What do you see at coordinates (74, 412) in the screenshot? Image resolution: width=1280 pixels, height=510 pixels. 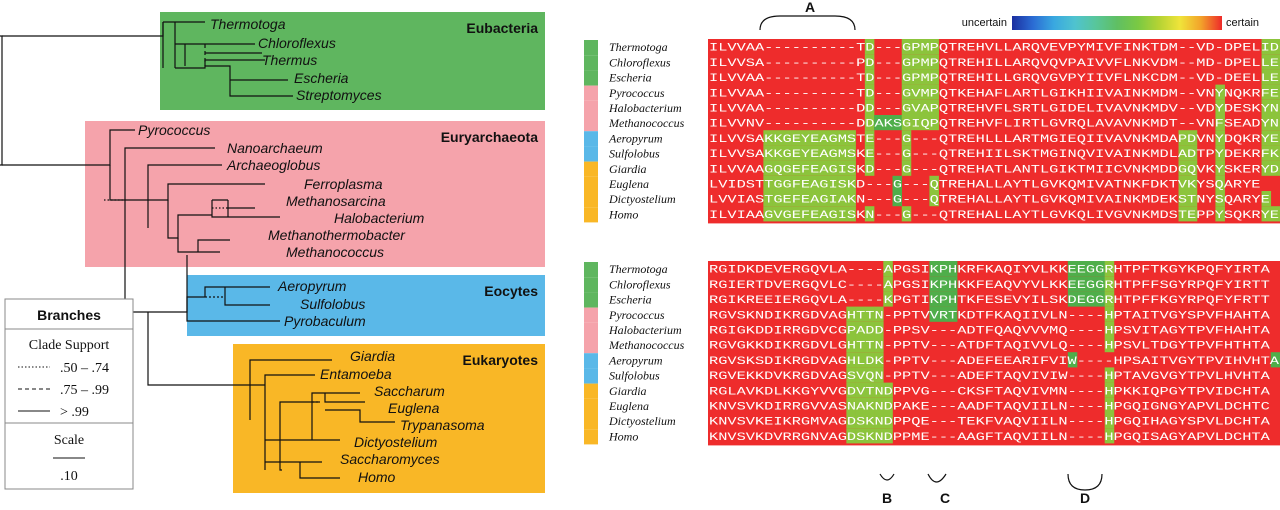 I see `legend-support-3: > .99` at bounding box center [74, 412].